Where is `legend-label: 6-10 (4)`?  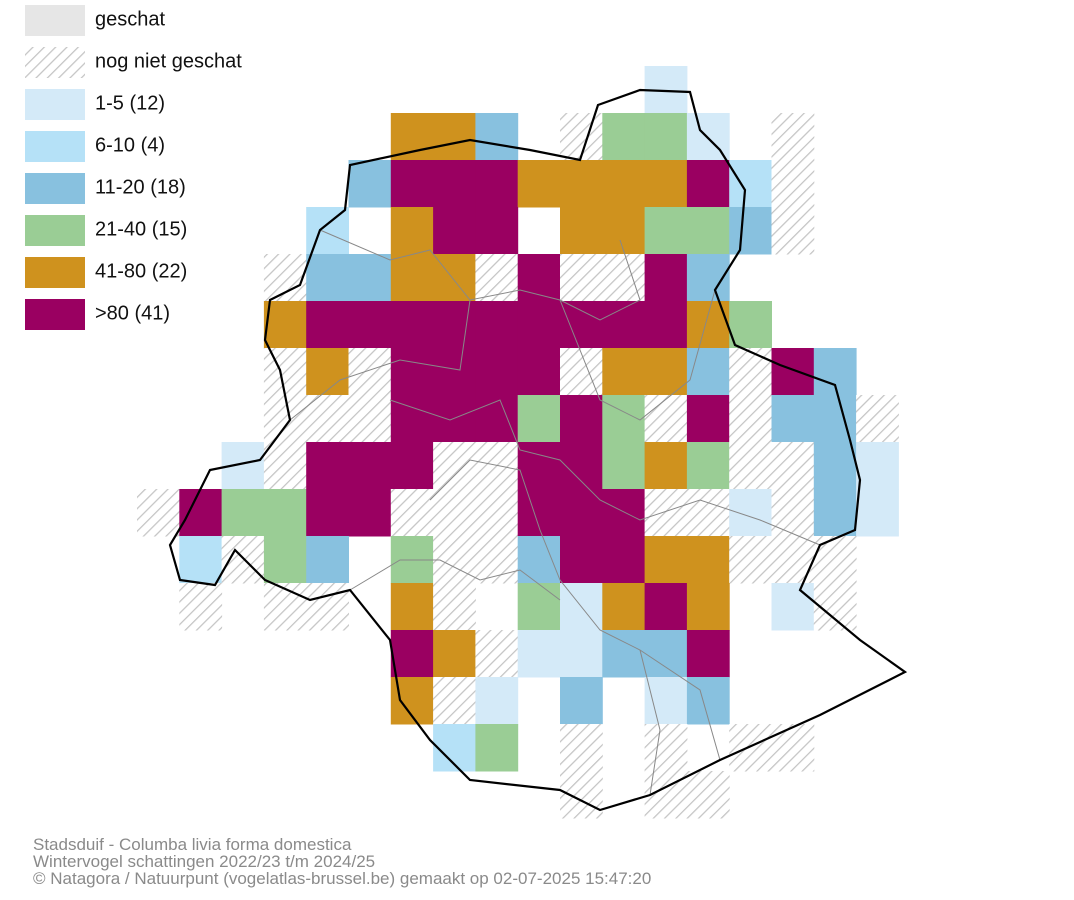 legend-label: 6-10 (4) is located at coordinates (130, 145).